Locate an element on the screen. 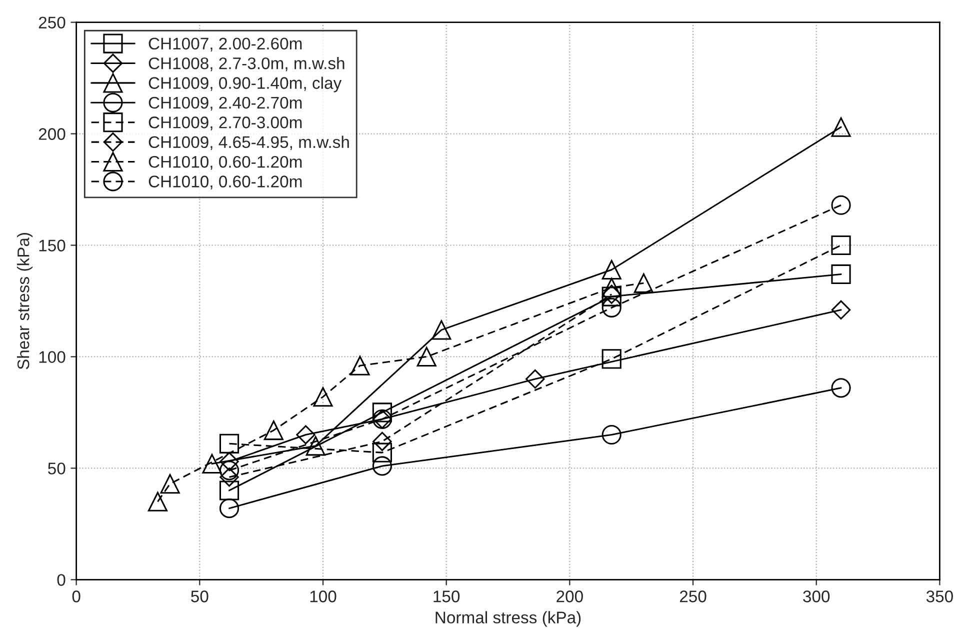  x-tick-label: 50 is located at coordinates (199, 596).